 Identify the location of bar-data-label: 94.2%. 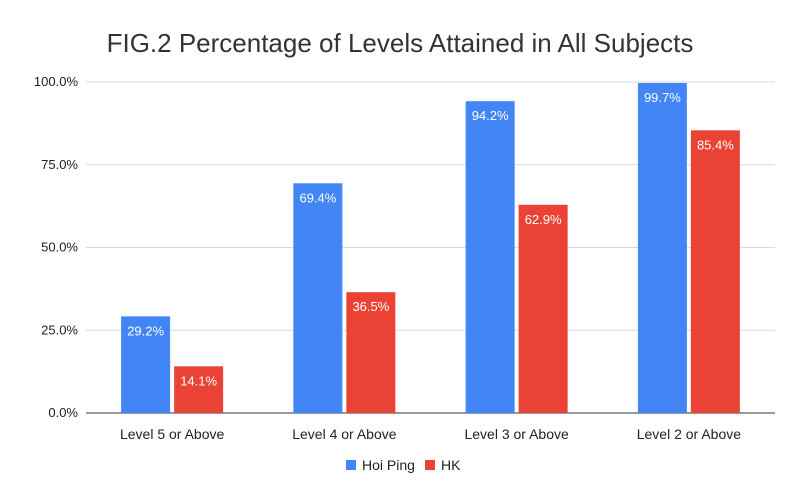
(490, 115).